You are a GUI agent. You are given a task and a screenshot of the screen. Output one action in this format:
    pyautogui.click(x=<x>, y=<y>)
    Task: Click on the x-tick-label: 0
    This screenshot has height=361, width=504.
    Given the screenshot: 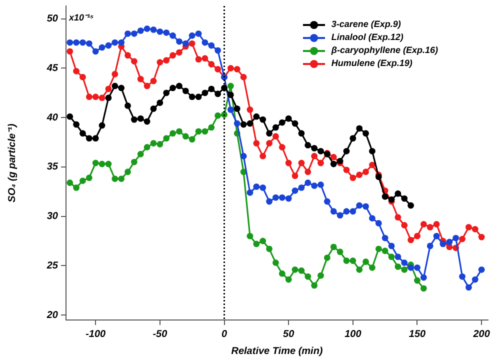 What is the action you would take?
    pyautogui.click(x=224, y=334)
    